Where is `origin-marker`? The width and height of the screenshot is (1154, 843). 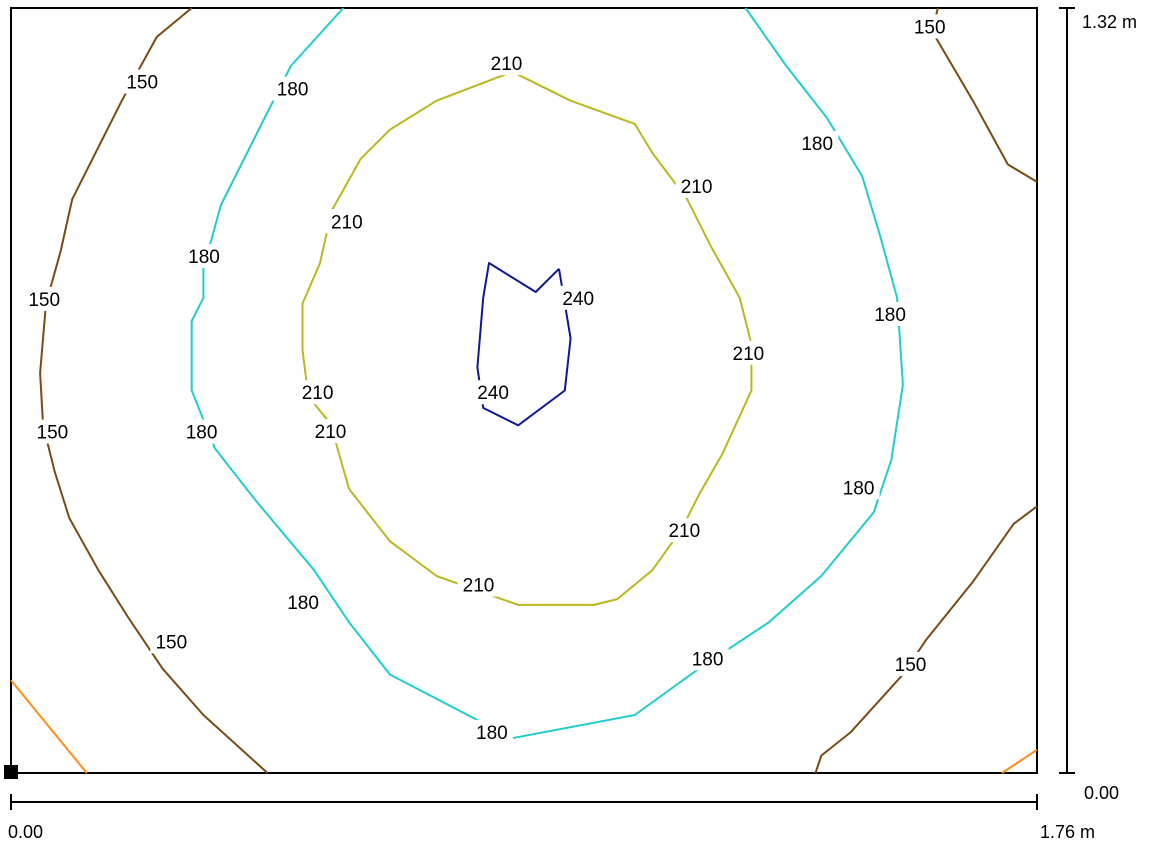
origin-marker is located at coordinates (11, 772).